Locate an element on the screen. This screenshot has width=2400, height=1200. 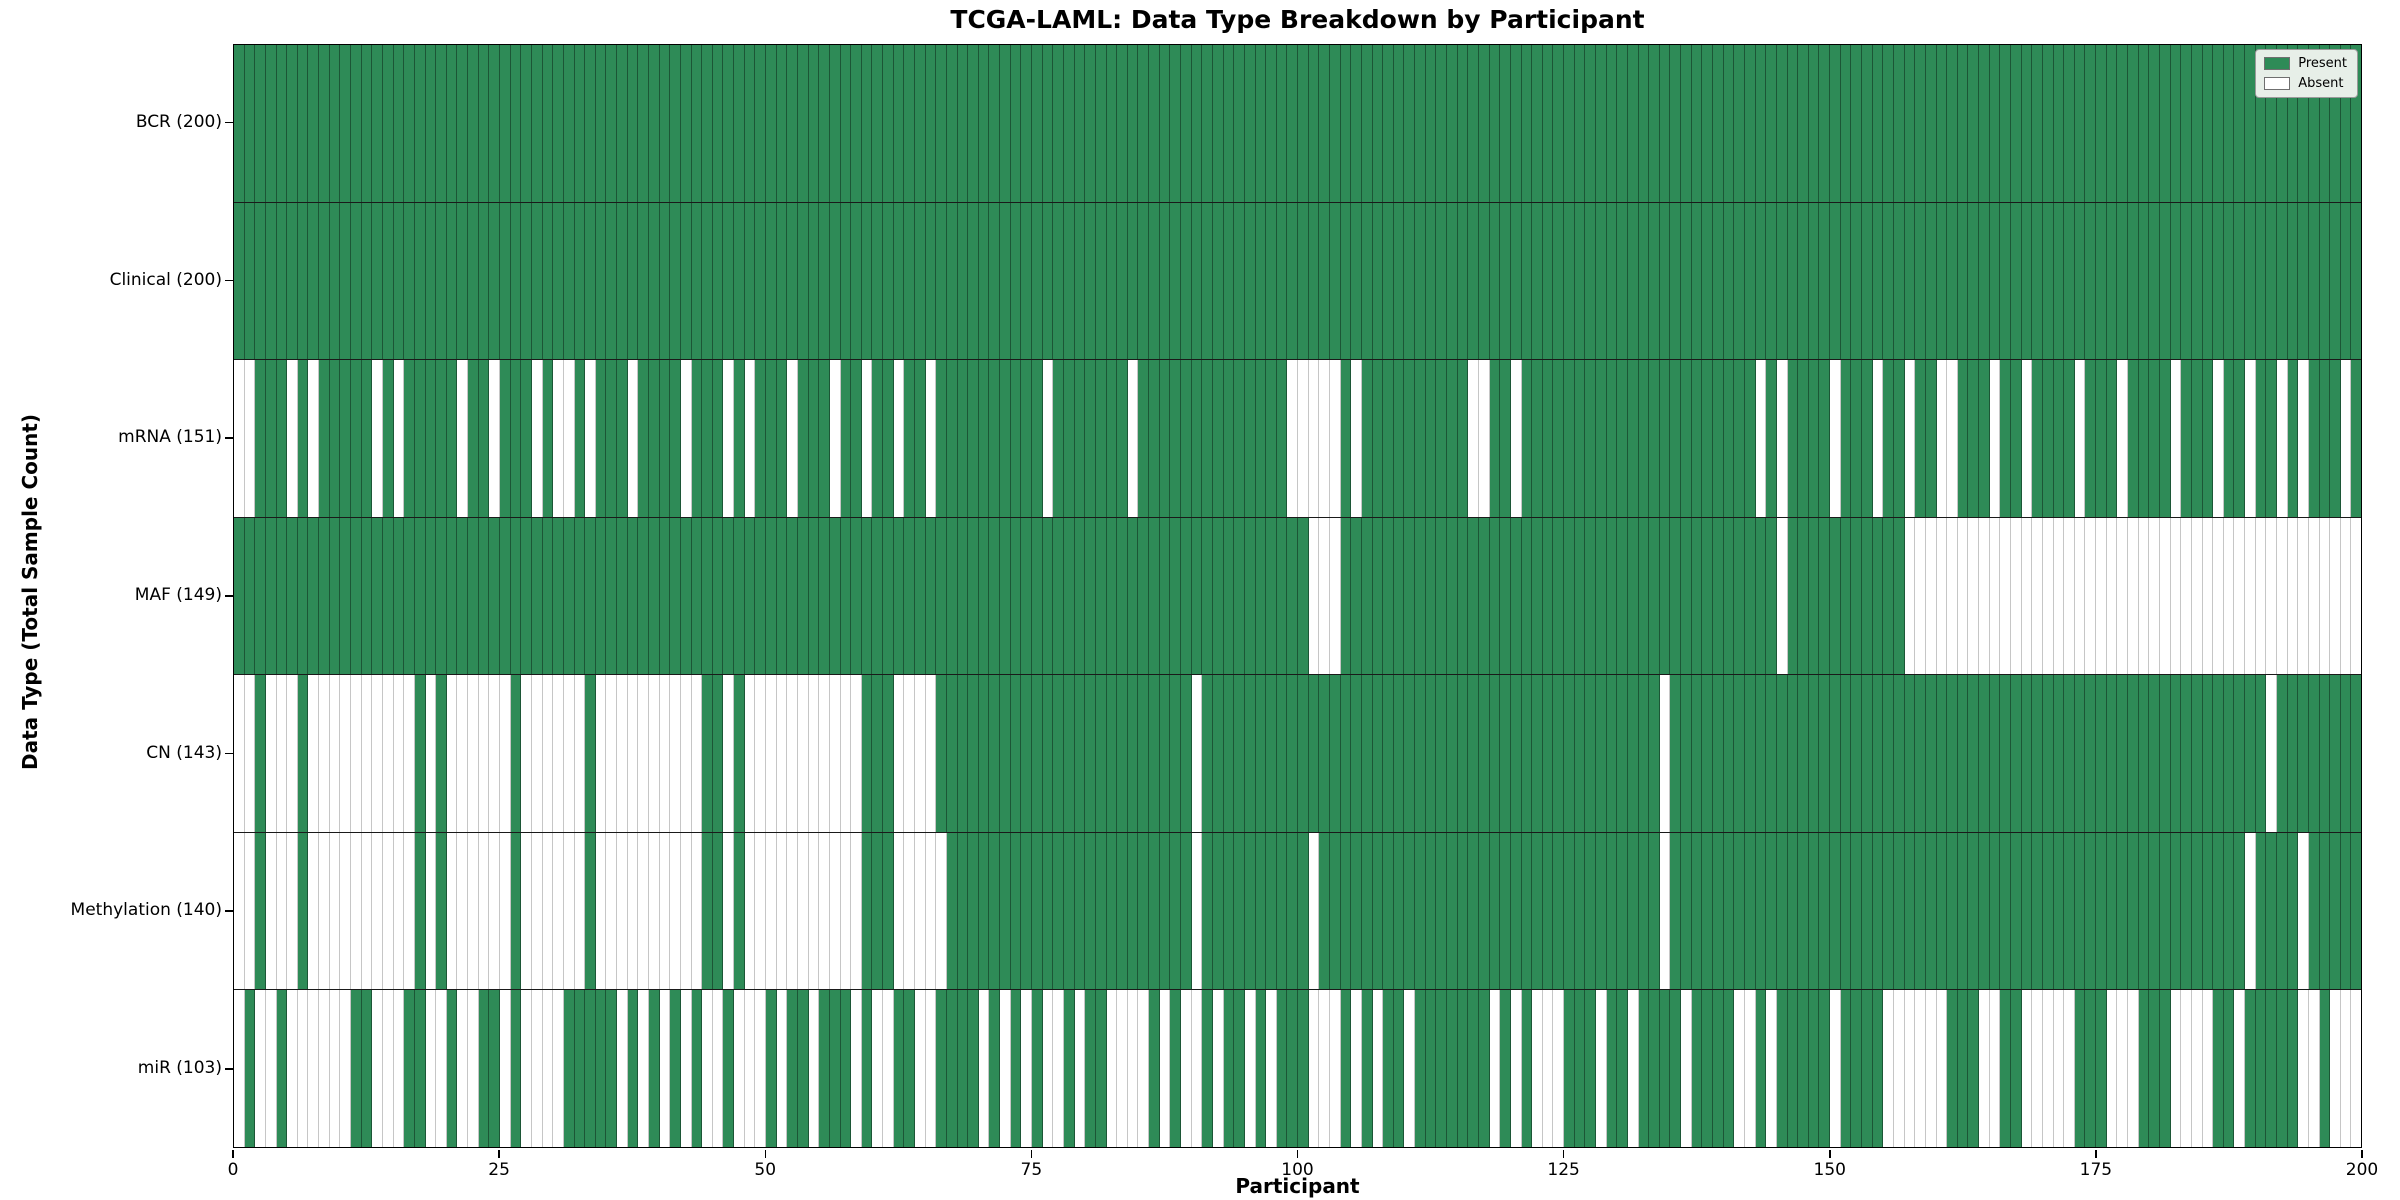
x-tick-mark is located at coordinates (2362, 1154).